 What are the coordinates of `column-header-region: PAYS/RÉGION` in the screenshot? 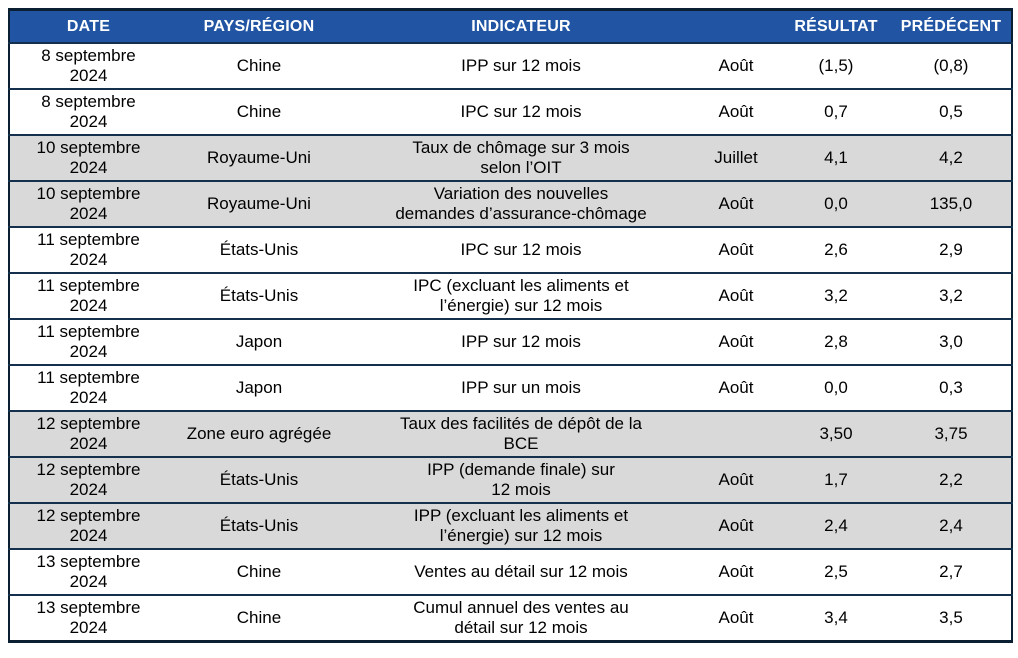 It's located at (259, 26).